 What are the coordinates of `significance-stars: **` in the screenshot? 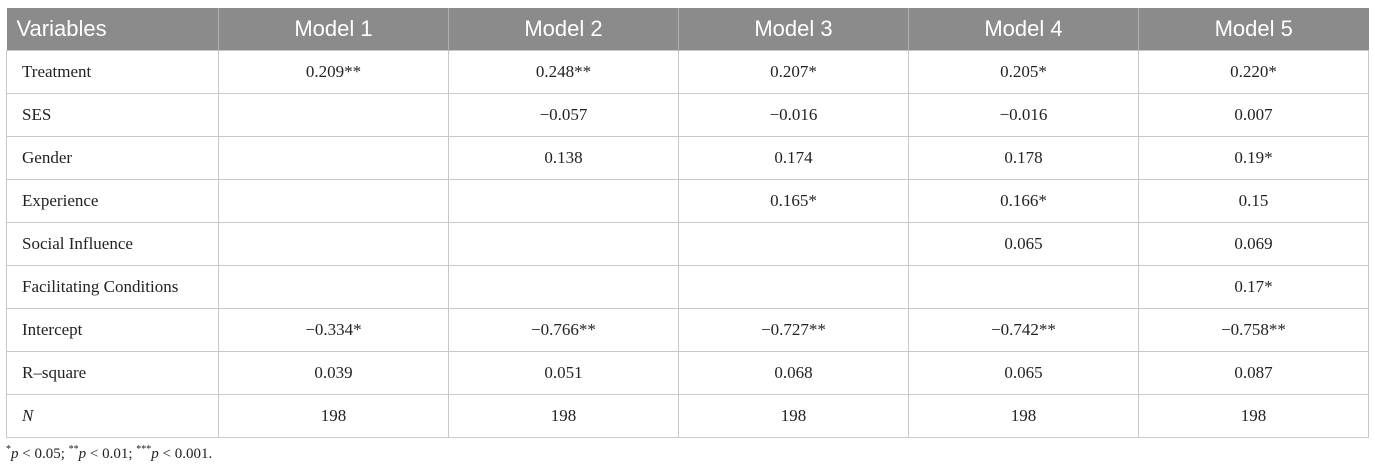 It's located at (73, 449).